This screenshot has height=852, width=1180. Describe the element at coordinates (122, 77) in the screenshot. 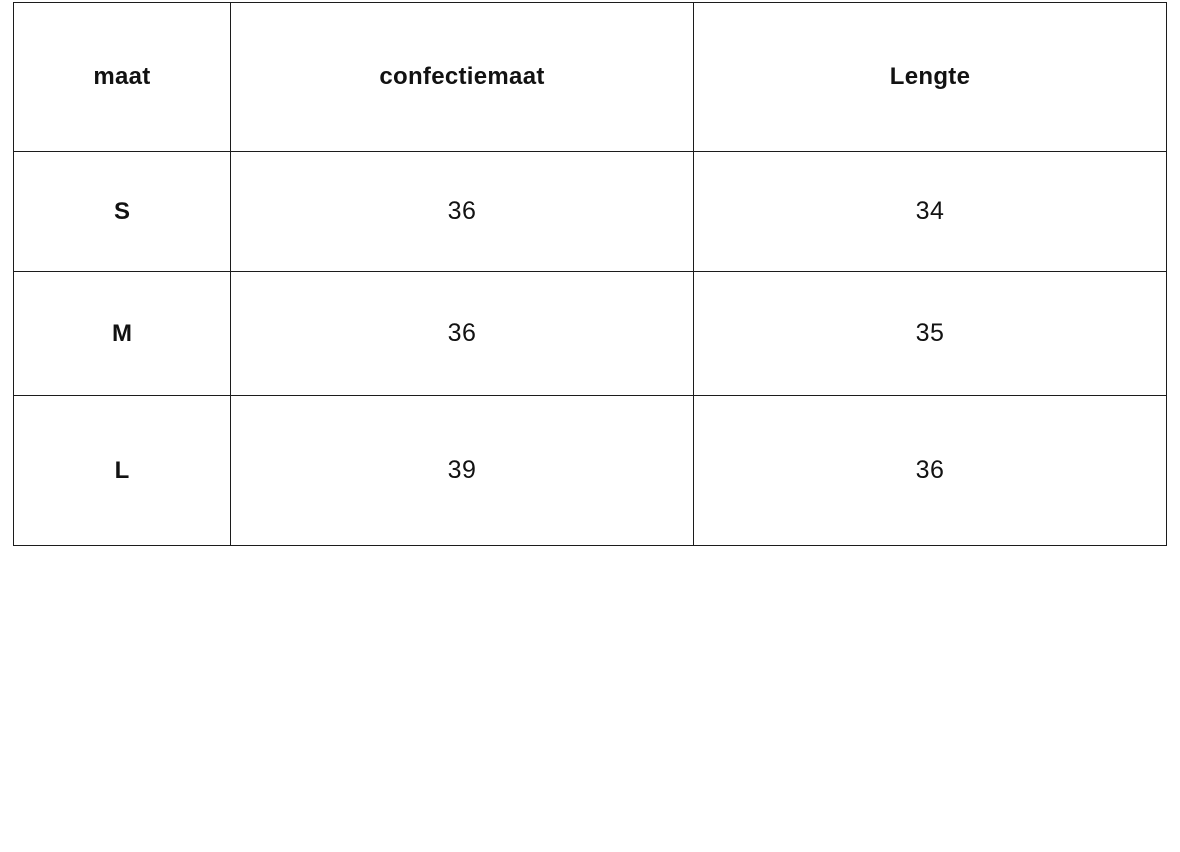

I see `column-header-maat: maat` at that location.